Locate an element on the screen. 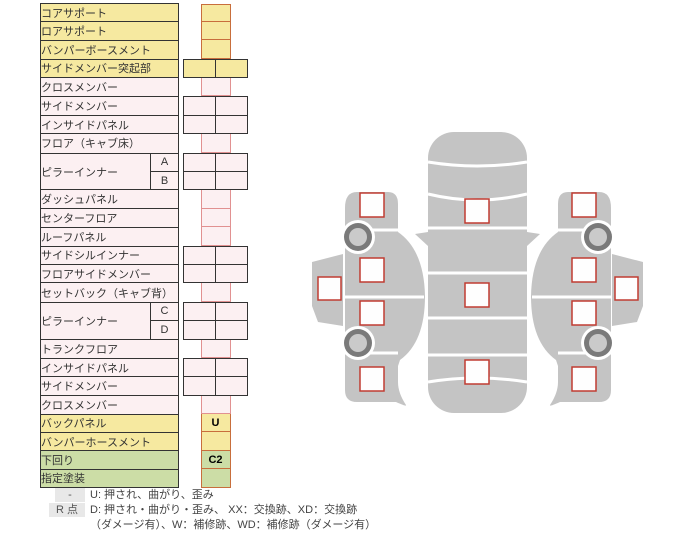 The width and height of the screenshot is (692, 535). row-sublabel: C is located at coordinates (164, 311).